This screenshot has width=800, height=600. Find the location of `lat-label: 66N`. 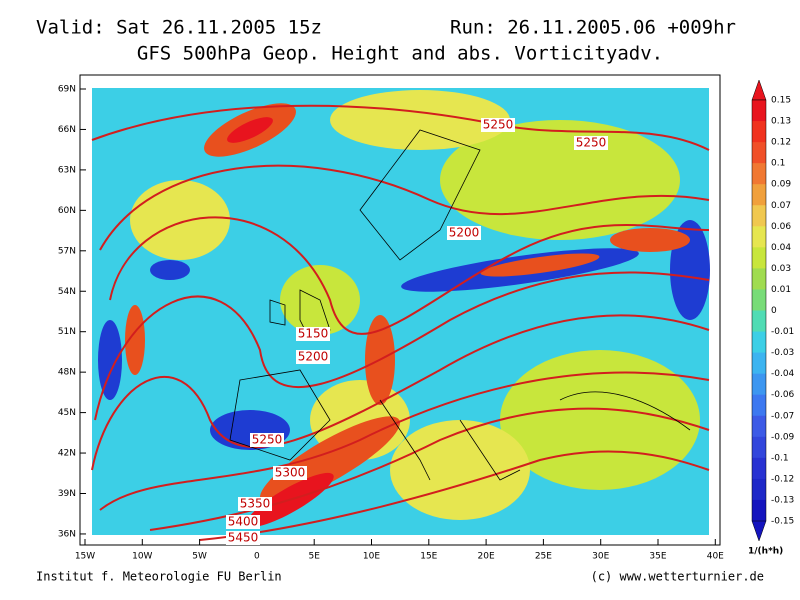

lat-label: 66N is located at coordinates (67, 130).